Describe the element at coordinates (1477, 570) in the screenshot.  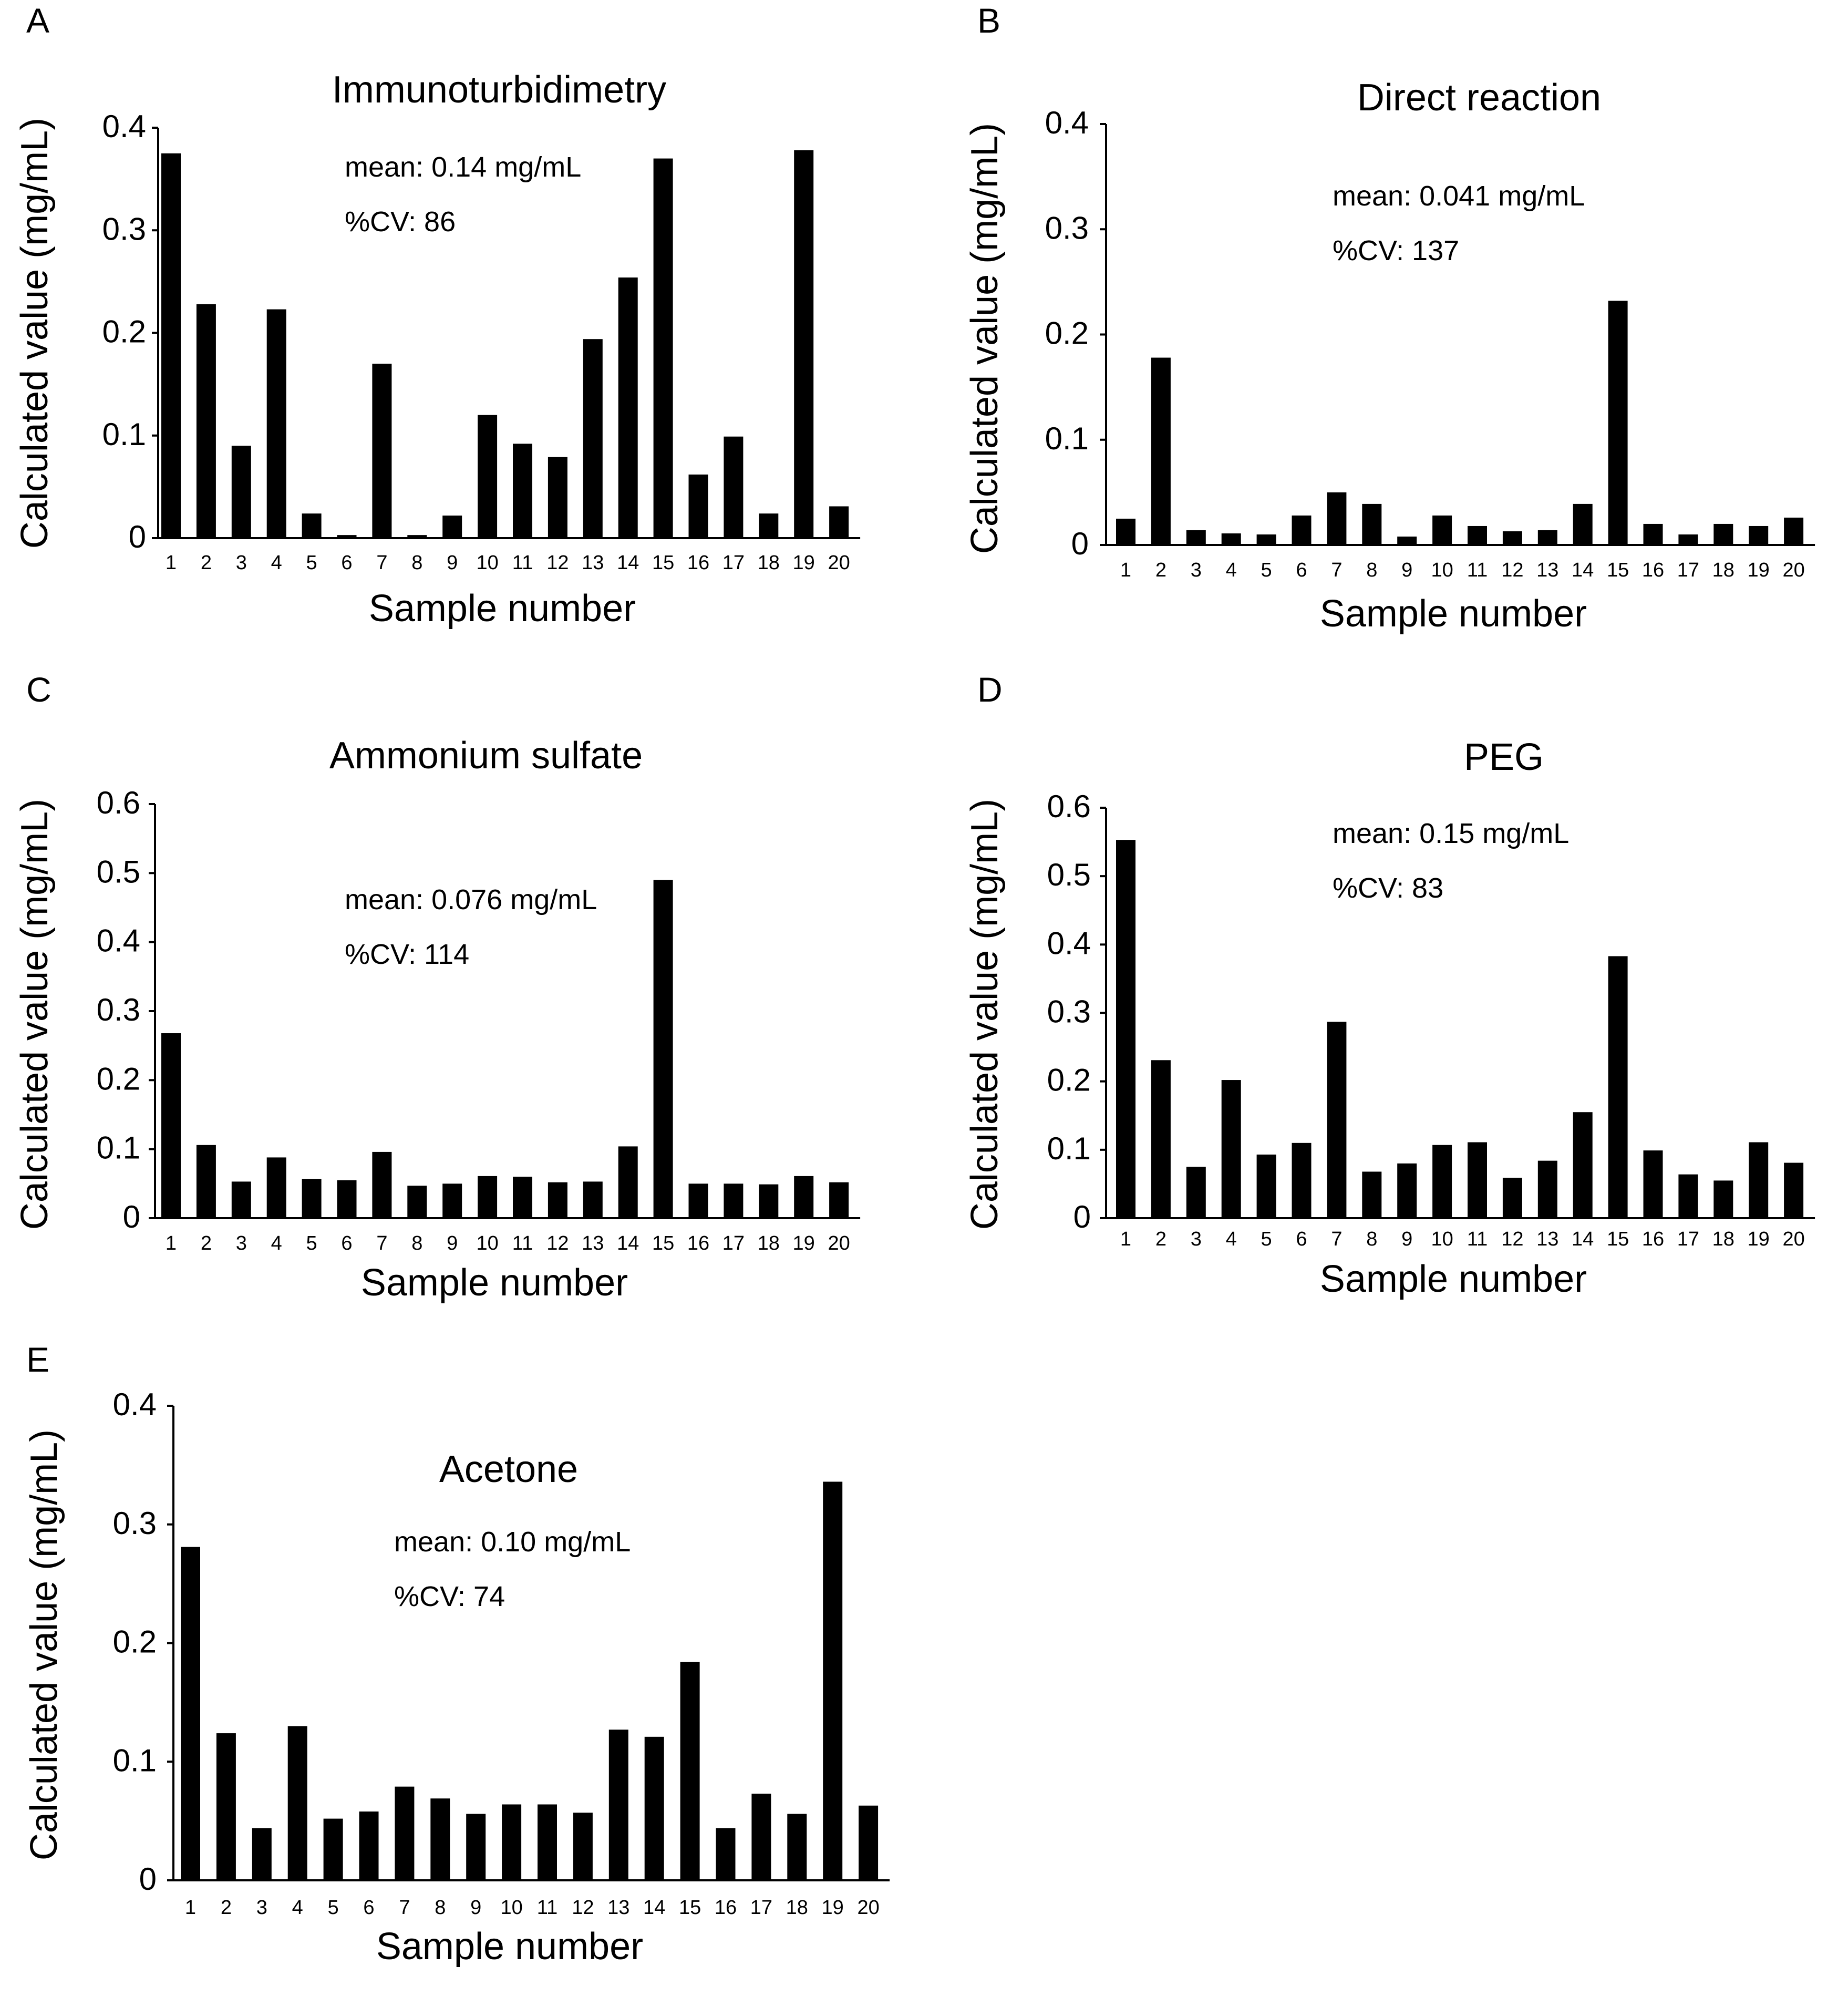
I see `x-tick-label: 11` at that location.